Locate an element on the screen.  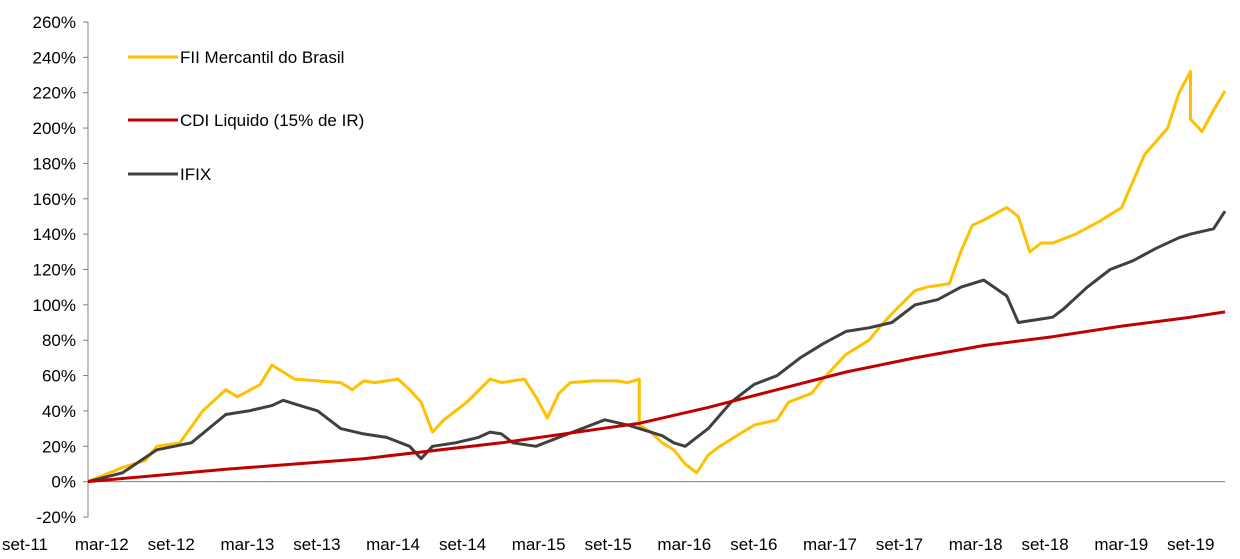
y-tick-label: -20% is located at coordinates (56, 517).